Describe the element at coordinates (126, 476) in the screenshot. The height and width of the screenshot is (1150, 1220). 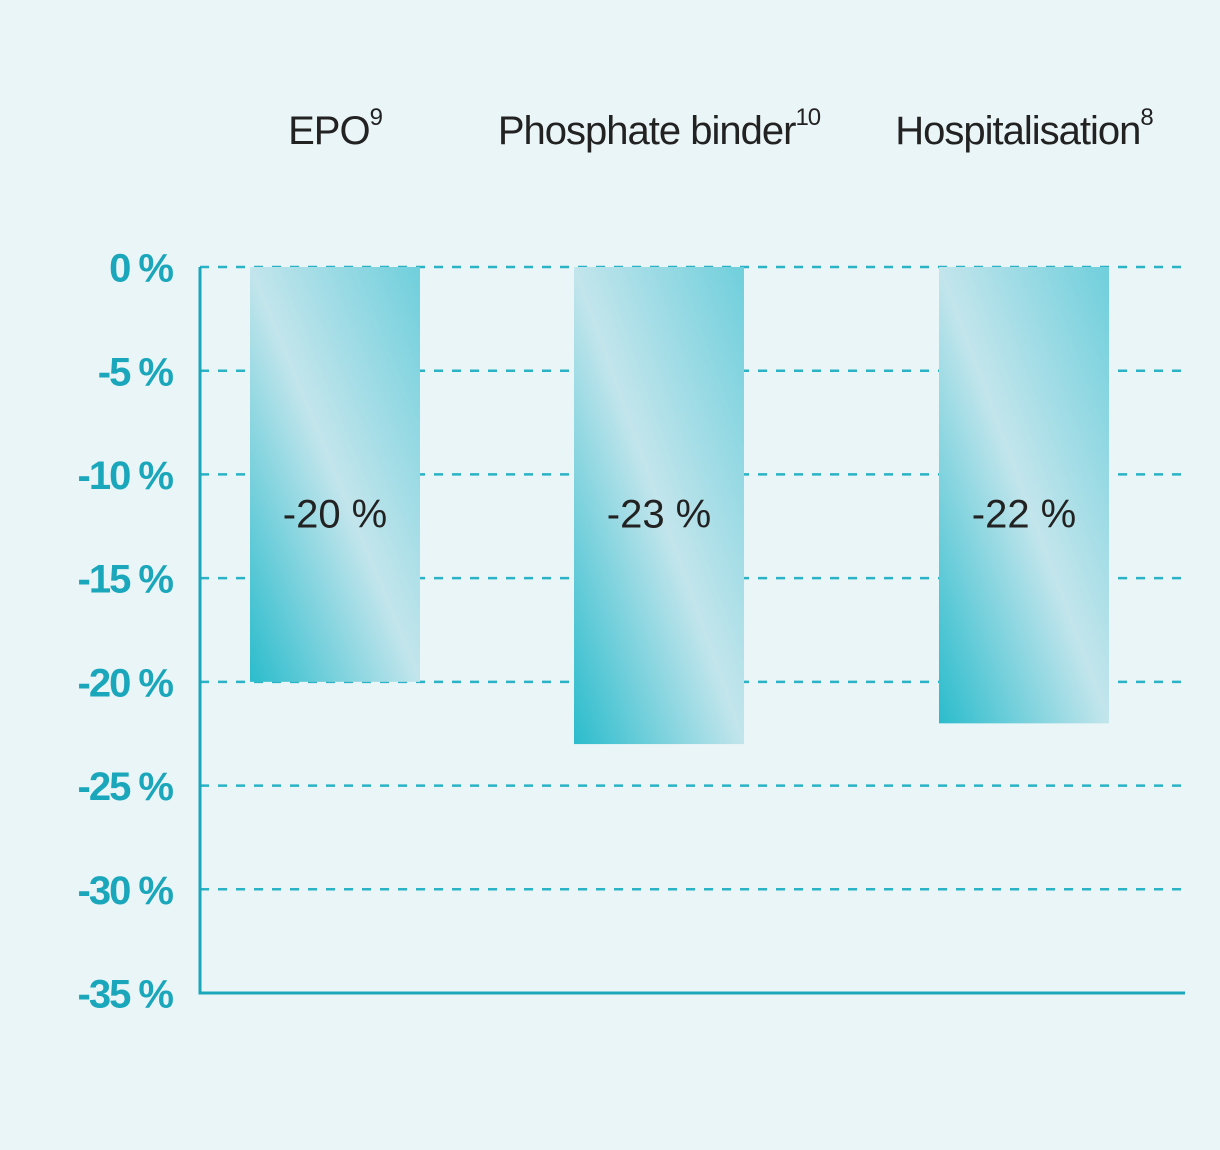
I see `y-tick-label: -10 %` at that location.